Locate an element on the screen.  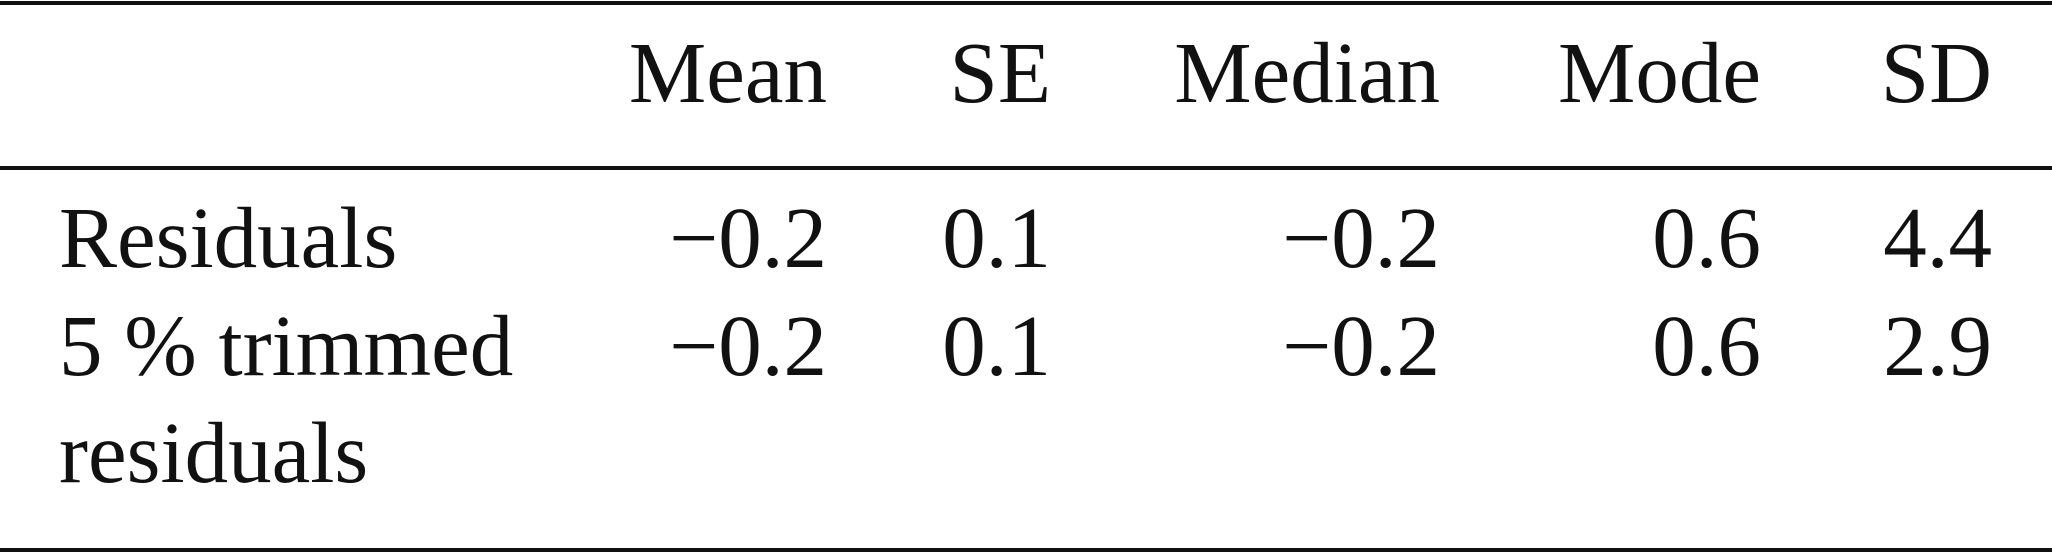
row-label: Residuals is located at coordinates (228, 237).